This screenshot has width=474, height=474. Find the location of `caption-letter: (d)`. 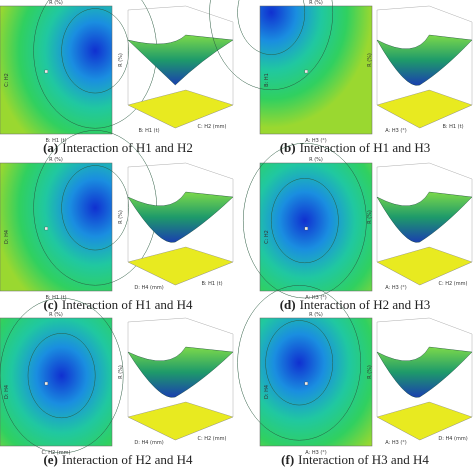

caption-letter: (d) is located at coordinates (288, 304).